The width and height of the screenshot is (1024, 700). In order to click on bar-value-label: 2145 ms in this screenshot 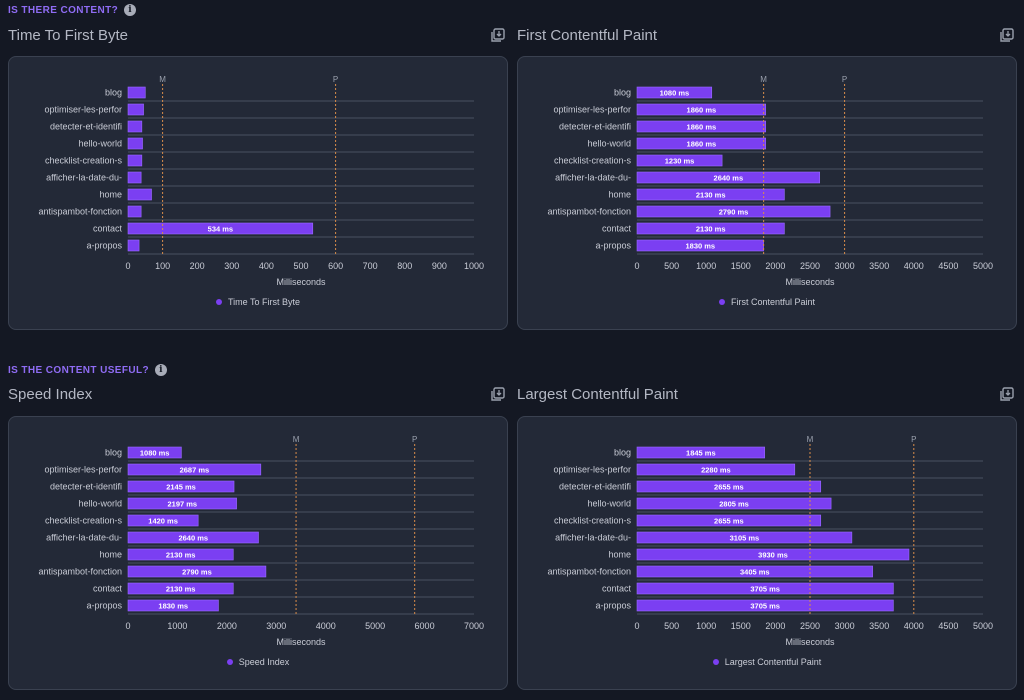, I will do `click(181, 487)`.